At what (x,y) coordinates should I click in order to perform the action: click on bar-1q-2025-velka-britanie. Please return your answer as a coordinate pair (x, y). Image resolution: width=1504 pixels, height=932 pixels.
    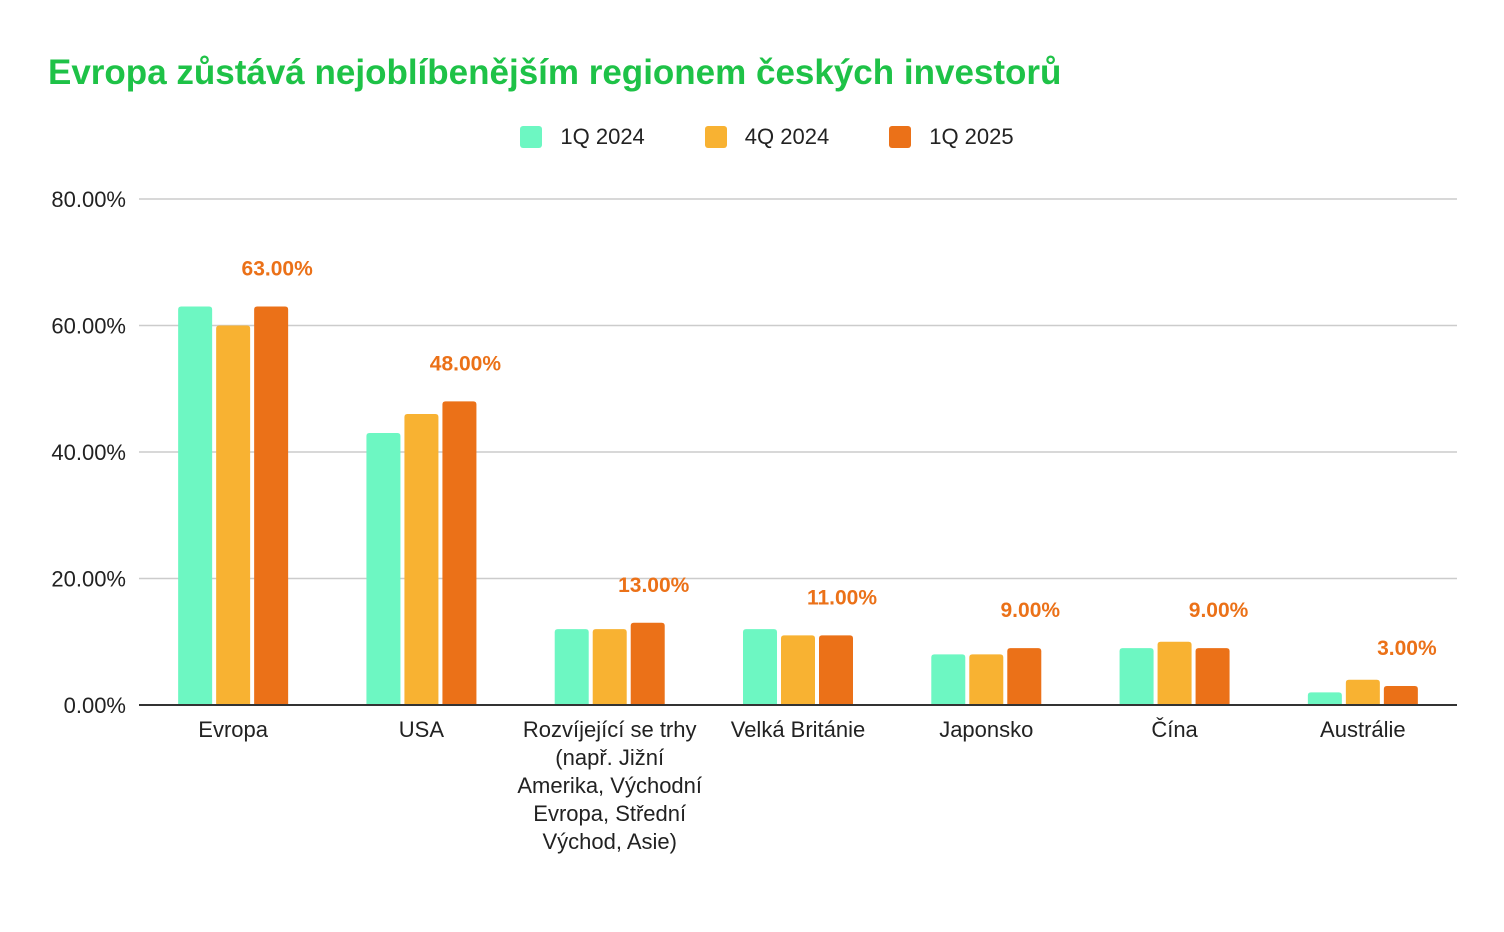
    Looking at the image, I should click on (836, 670).